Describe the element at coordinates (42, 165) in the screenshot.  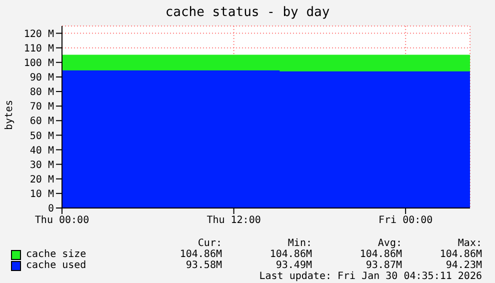
I see `y-tick-label: 30 M` at that location.